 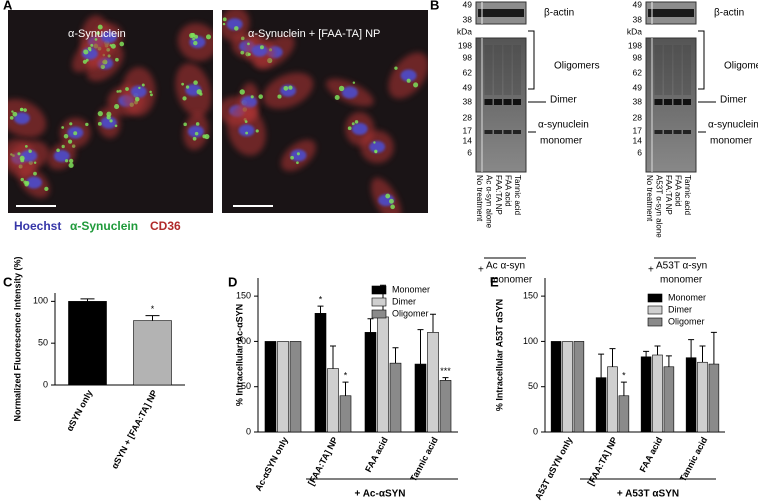 I want to click on image-caption: α-Synuclein + [FAA-TA] NP, so click(x=314, y=34).